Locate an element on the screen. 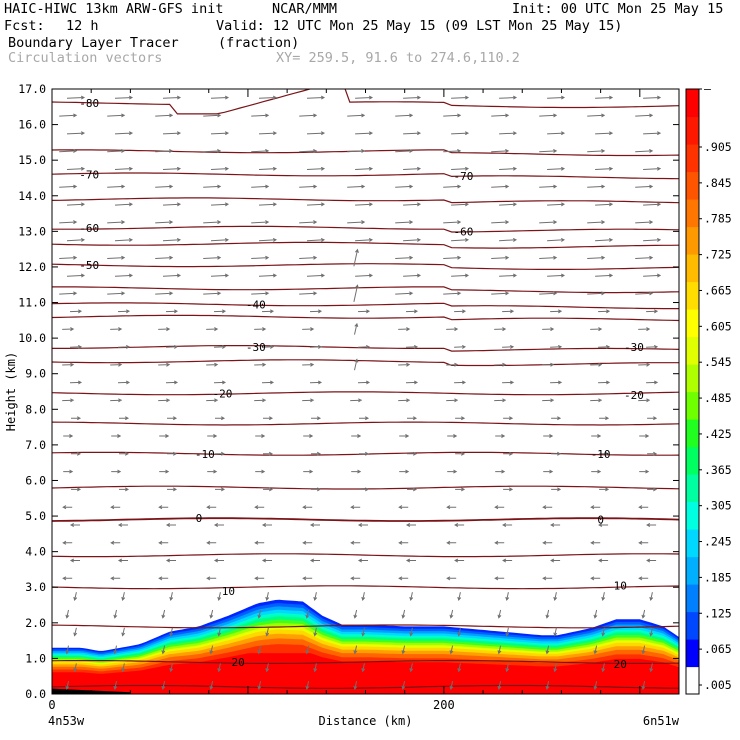  colorbar-label: .665 is located at coordinates (718, 290).